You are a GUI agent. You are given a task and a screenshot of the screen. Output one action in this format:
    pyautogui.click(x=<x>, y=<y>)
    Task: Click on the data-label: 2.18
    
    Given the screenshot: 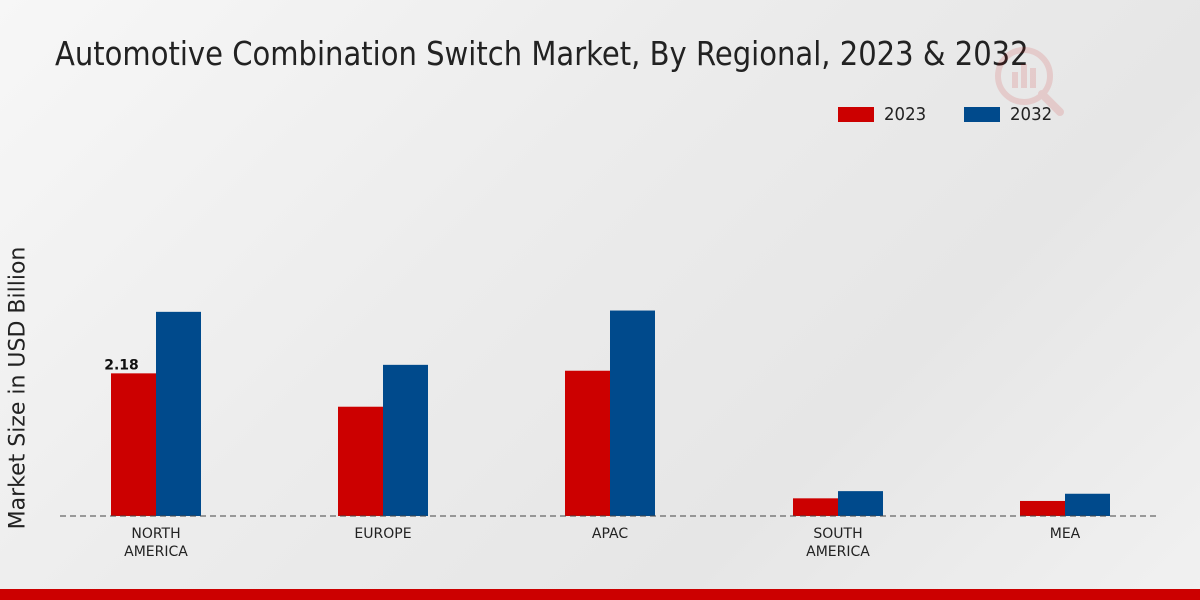 What is the action you would take?
    pyautogui.click(x=121, y=365)
    